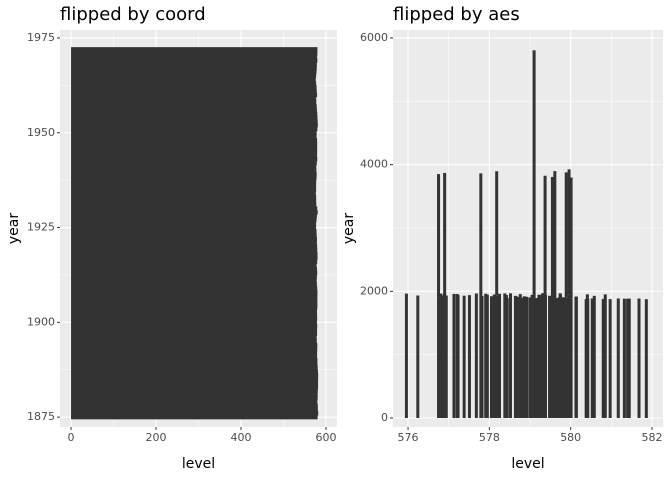 This screenshot has width=672, height=480. I want to click on y-tick-label: 0, so click(384, 417).